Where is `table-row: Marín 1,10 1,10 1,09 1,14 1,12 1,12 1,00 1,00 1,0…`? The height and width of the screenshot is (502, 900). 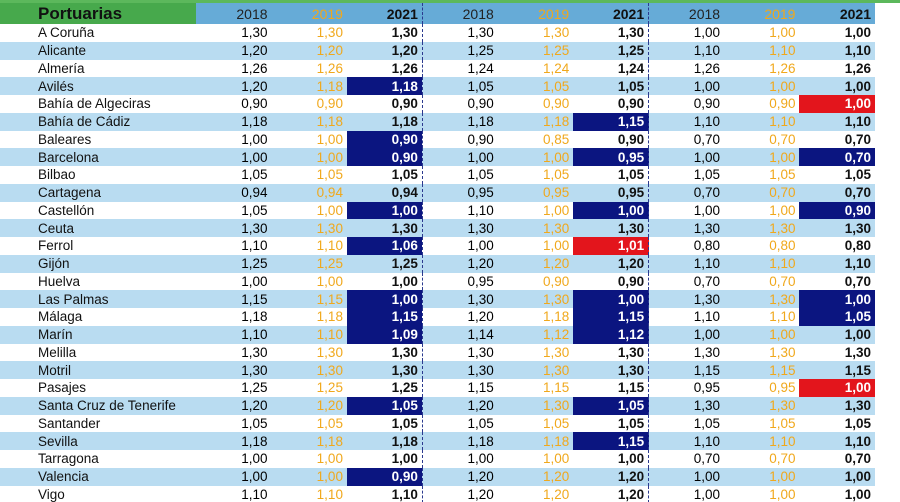
table-row: Marín 1,10 1,10 1,09 1,14 1,12 1,12 1,00 1,00 1,0… is located at coordinates (437, 334).